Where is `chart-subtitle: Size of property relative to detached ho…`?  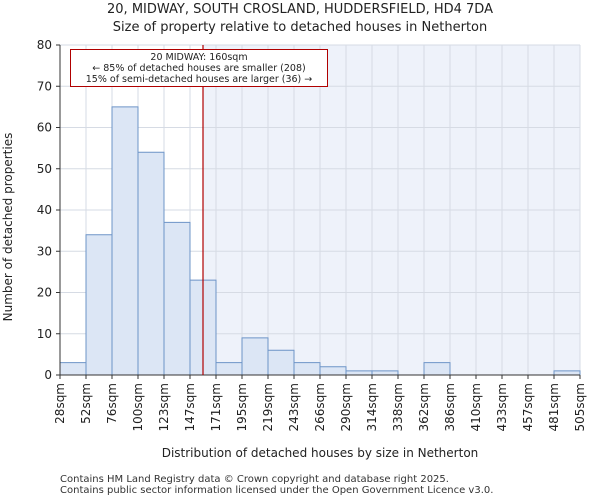
chart-subtitle: Size of property relative to detached ho… is located at coordinates (300, 27).